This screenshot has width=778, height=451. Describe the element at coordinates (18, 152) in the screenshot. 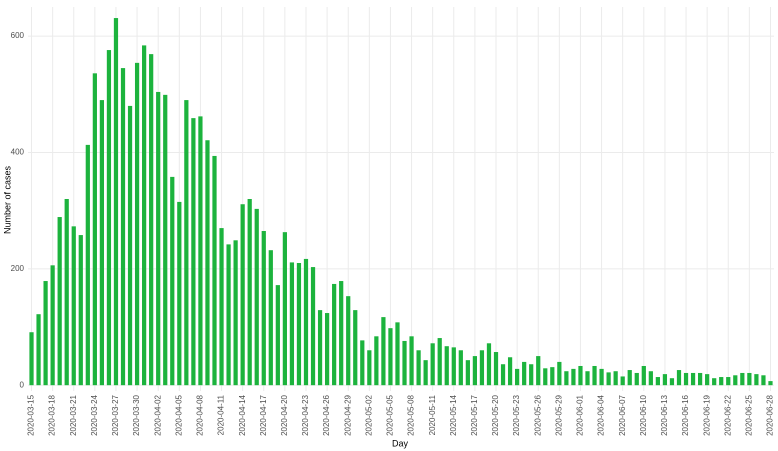

I see `y-tick-label: 400` at that location.